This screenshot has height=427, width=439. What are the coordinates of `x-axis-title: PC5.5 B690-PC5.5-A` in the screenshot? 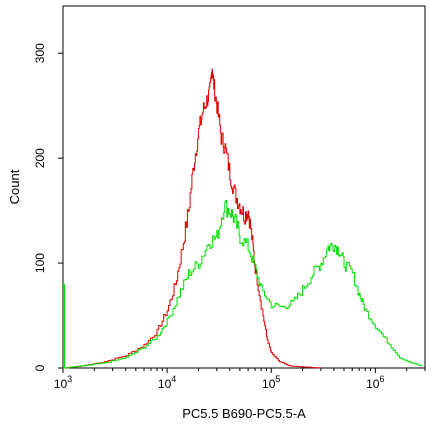 It's located at (244, 413).